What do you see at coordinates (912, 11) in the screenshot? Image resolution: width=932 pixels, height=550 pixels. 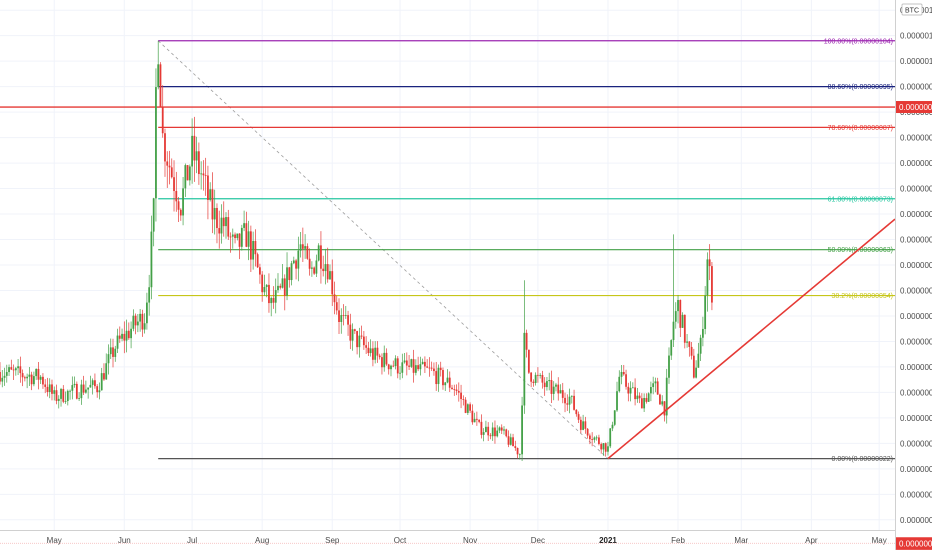 I see `currency-badge-label: BTC` at bounding box center [912, 11].